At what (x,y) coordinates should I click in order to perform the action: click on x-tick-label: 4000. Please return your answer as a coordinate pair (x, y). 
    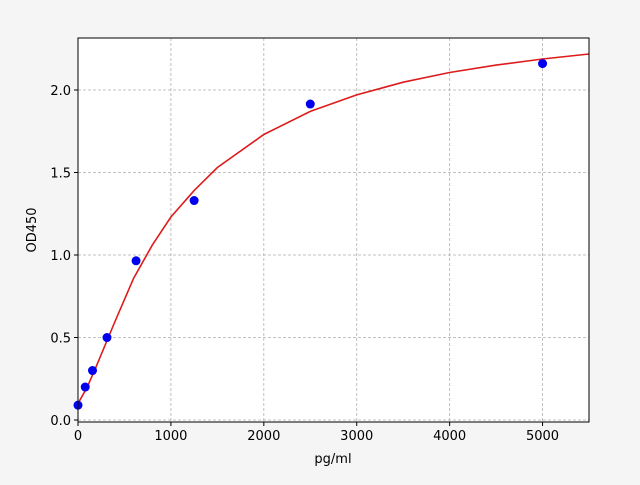
    Looking at the image, I should click on (449, 436).